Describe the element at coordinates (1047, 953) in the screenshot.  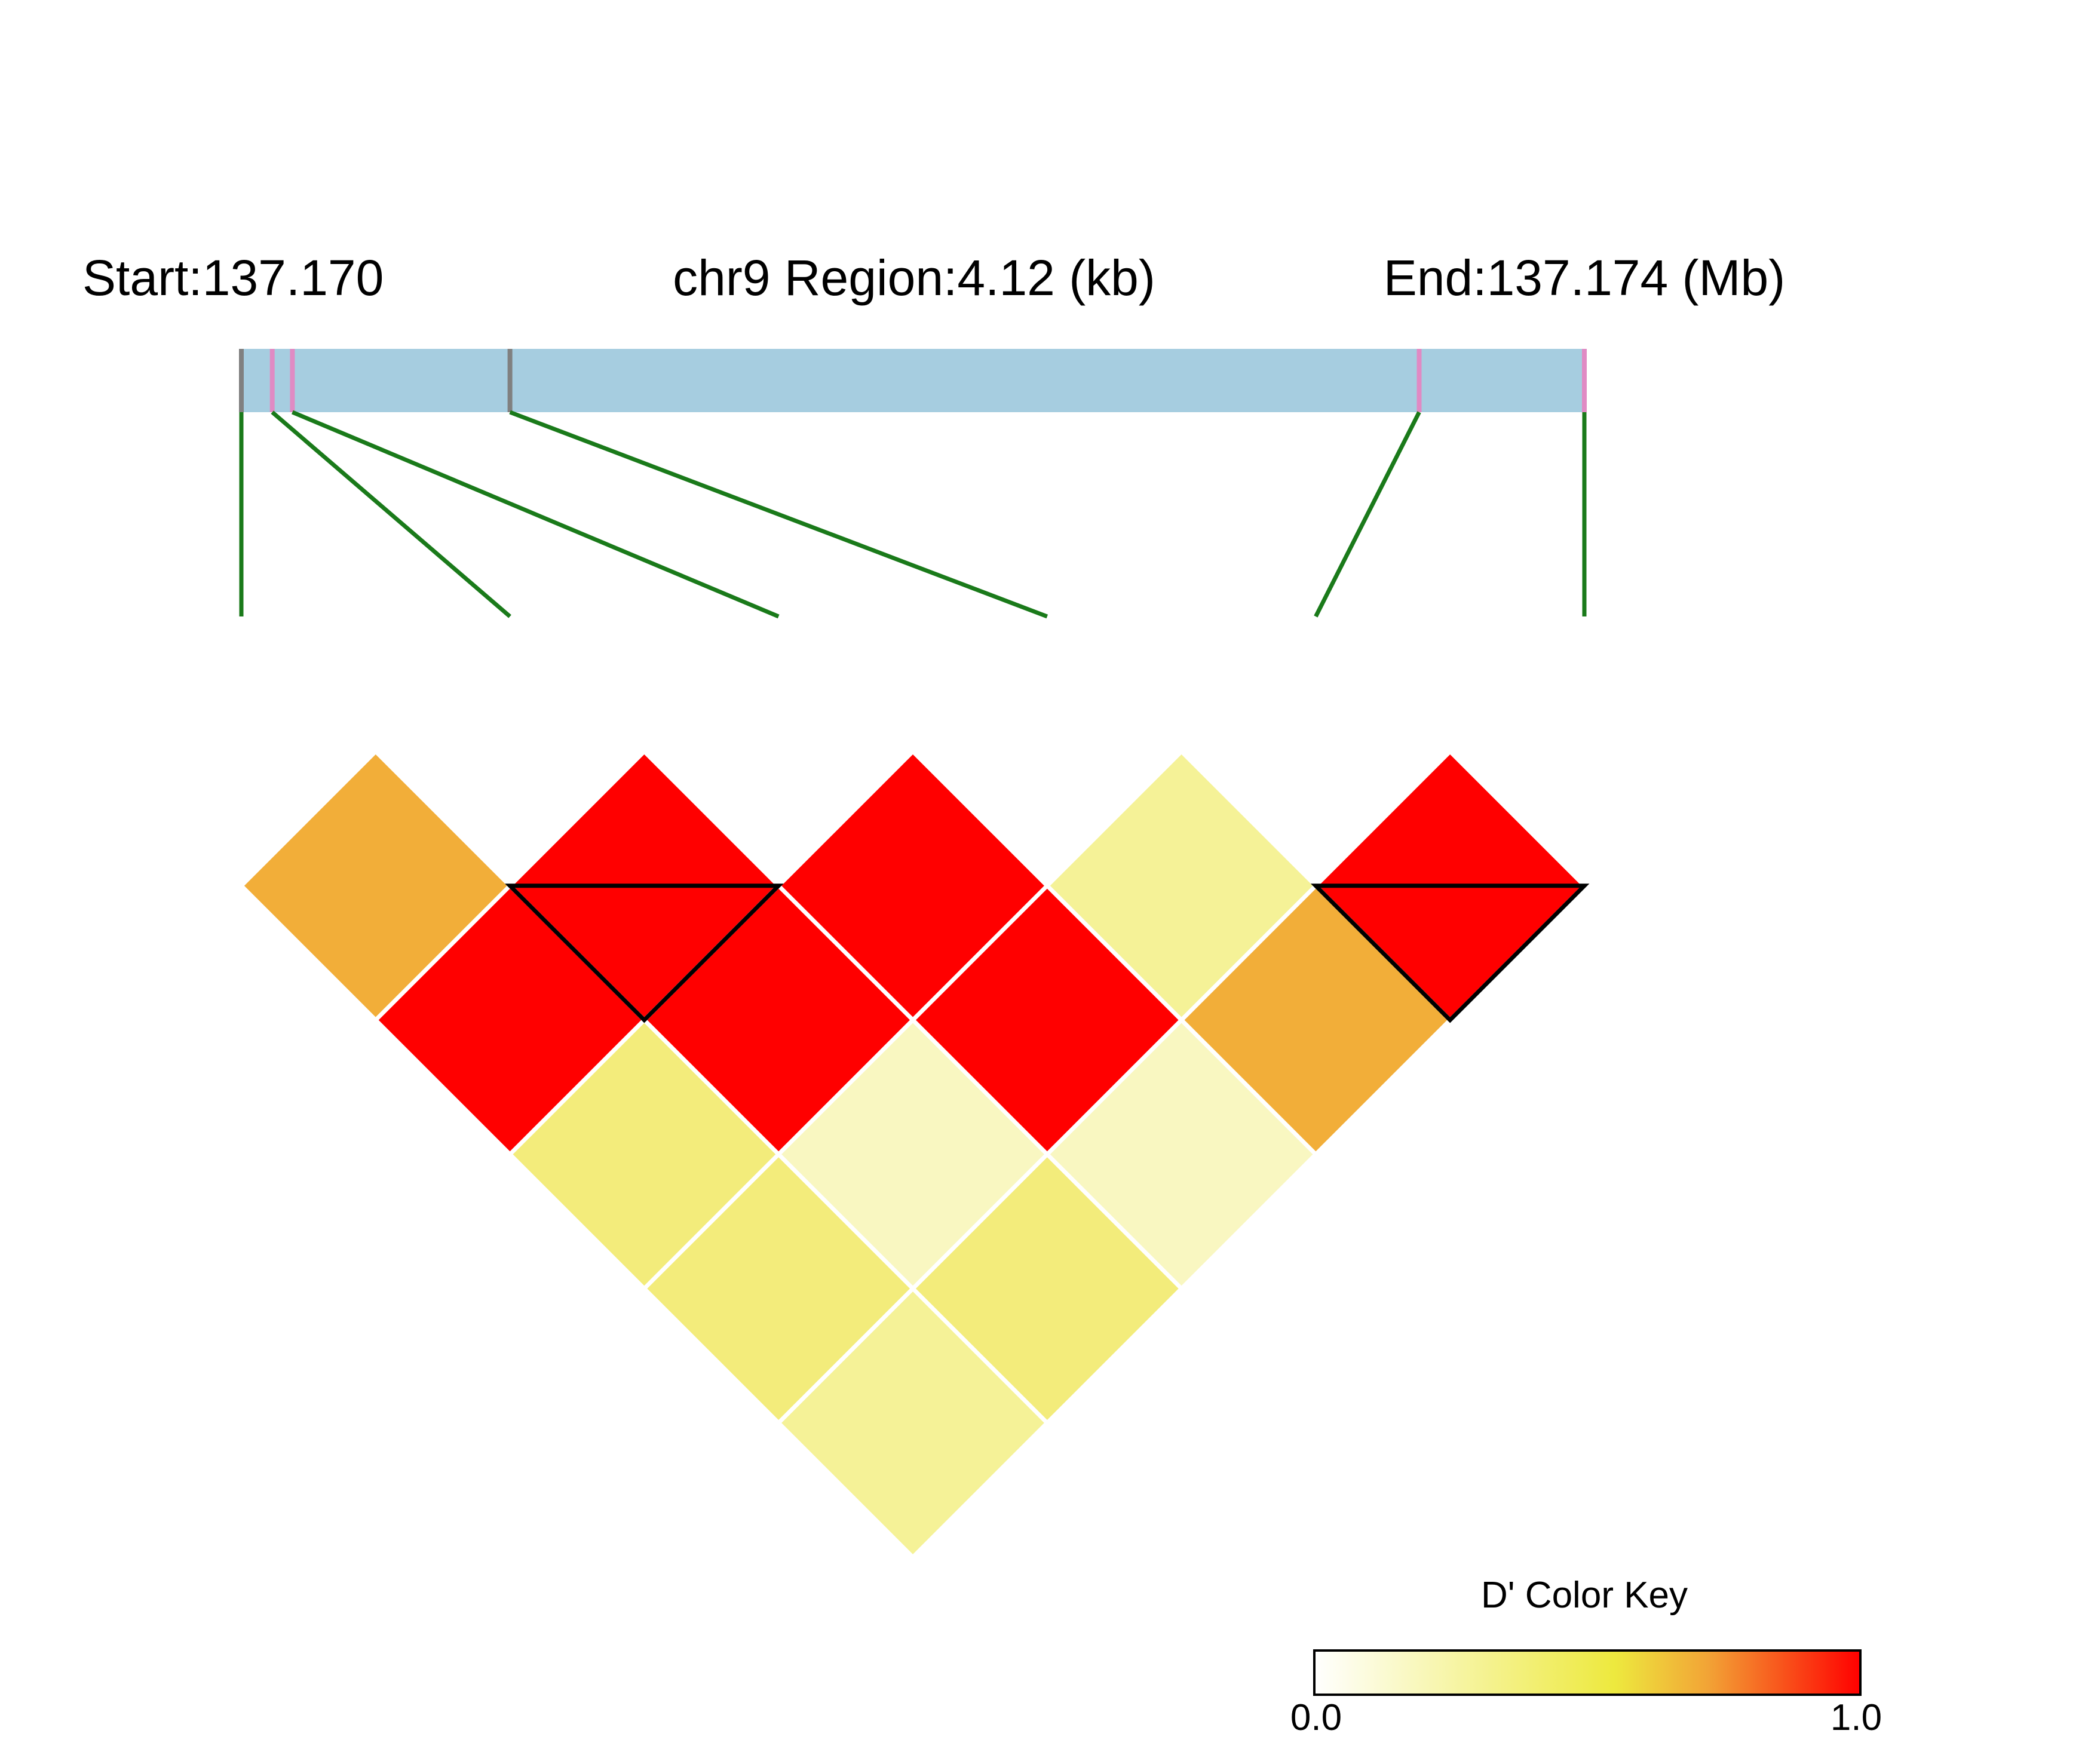
I see `ld-block-outlines` at that location.